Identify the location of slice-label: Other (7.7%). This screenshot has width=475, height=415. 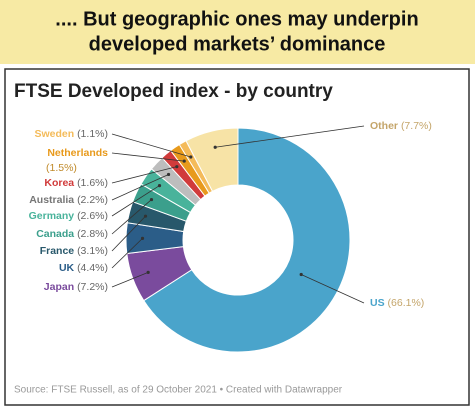
(401, 126).